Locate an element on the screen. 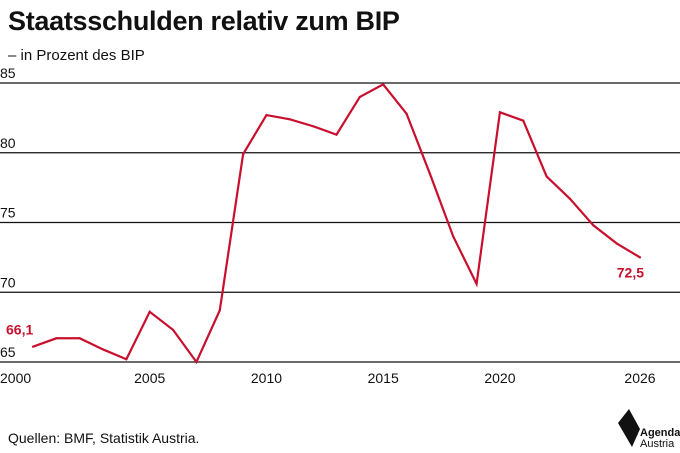 The height and width of the screenshot is (453, 680). data-point-2007 is located at coordinates (196, 362).